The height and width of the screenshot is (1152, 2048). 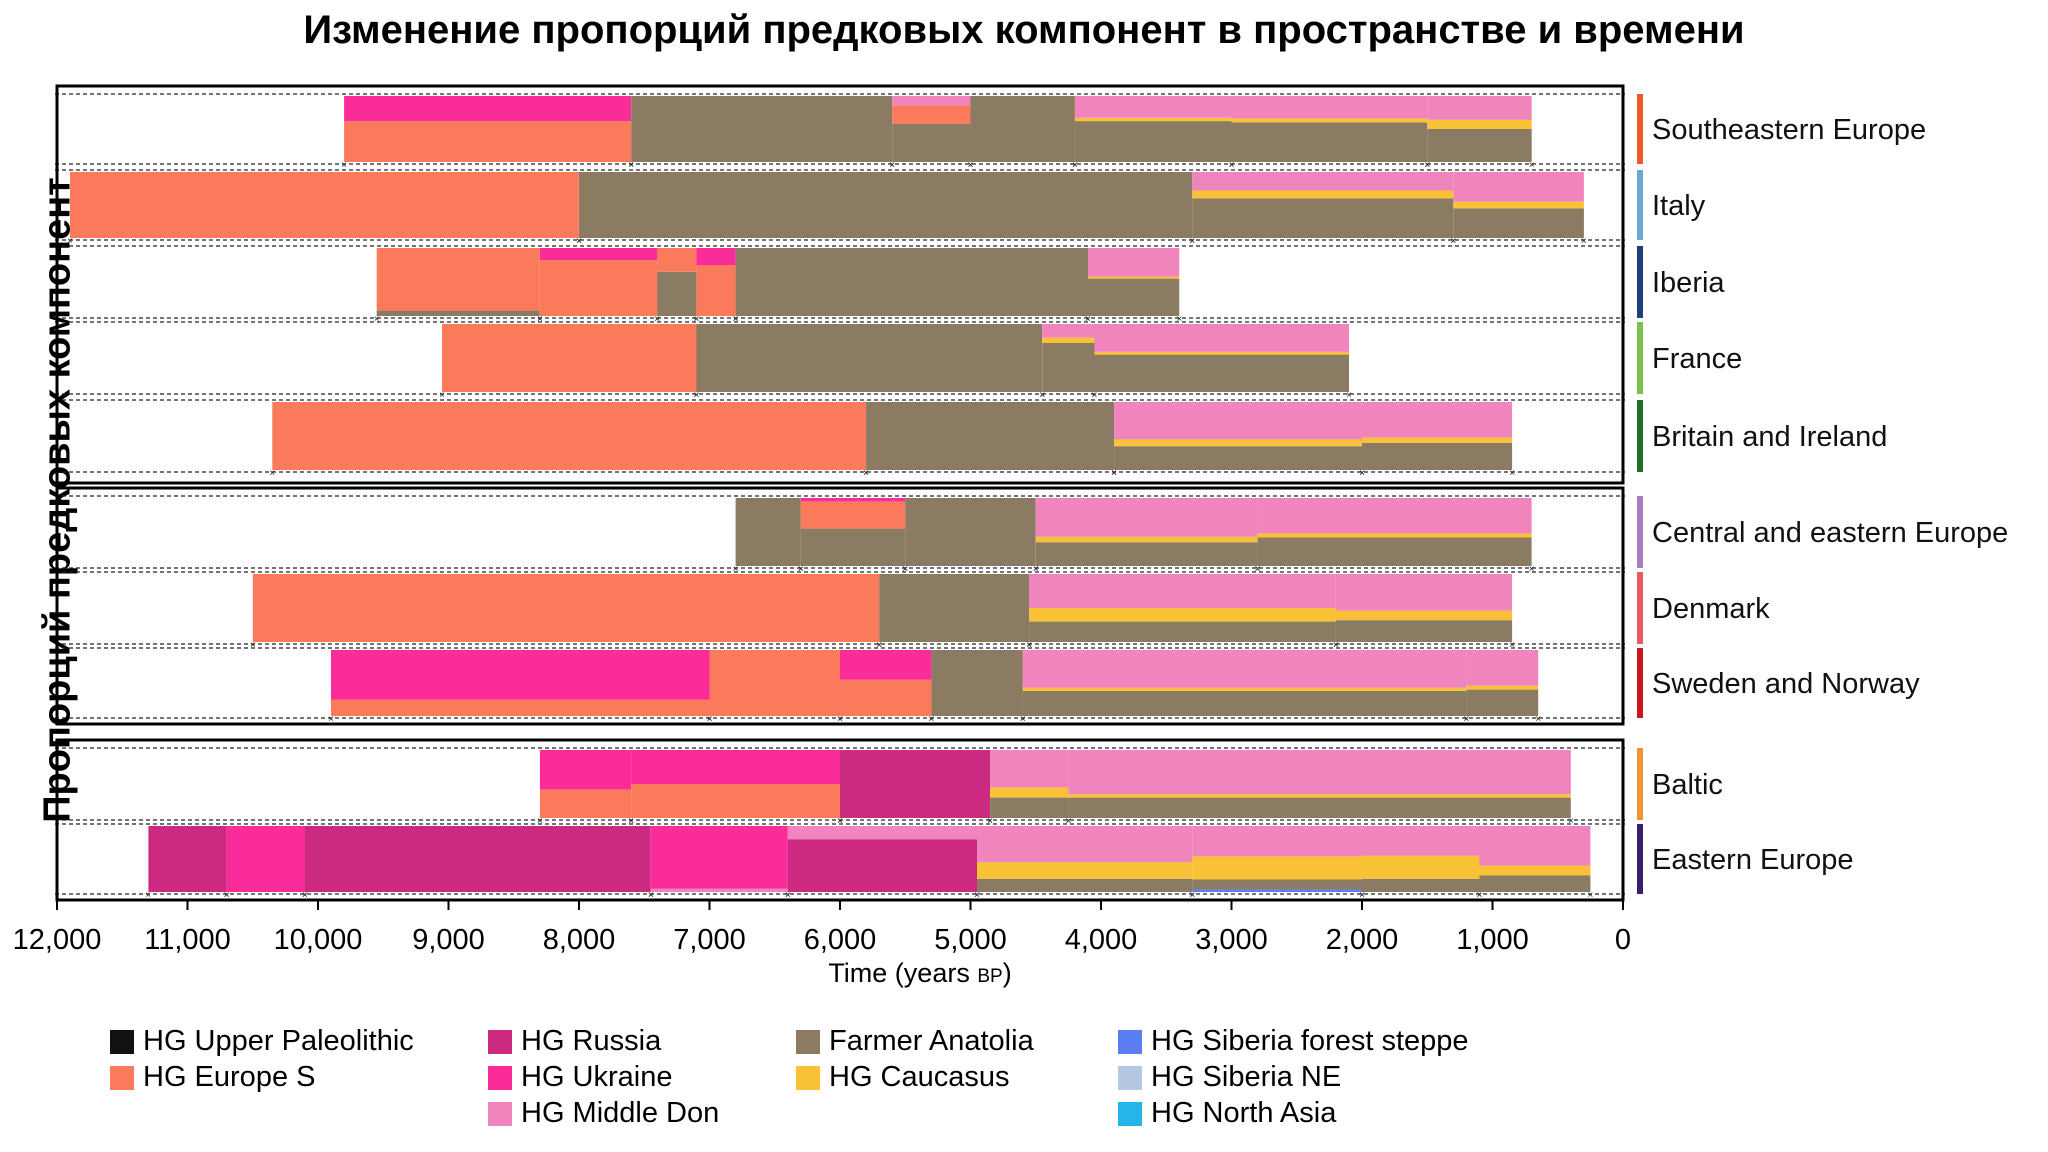 What do you see at coordinates (1068, 367) in the screenshot?
I see `area-france-farmer-anatolia` at bounding box center [1068, 367].